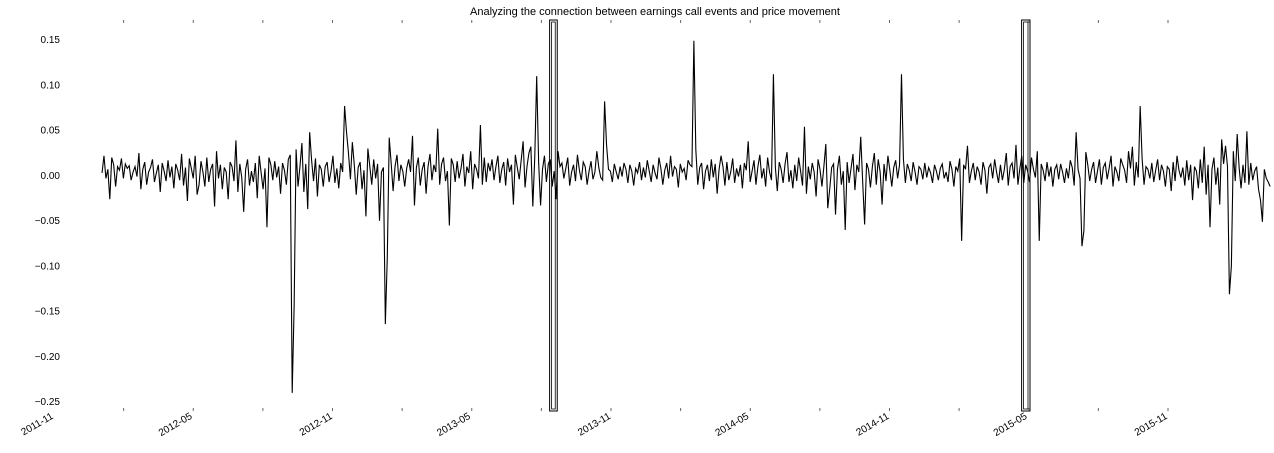 This screenshot has width=1274, height=453. Describe the element at coordinates (48, 312) in the screenshot. I see `y-tick-label: −0.15` at that location.